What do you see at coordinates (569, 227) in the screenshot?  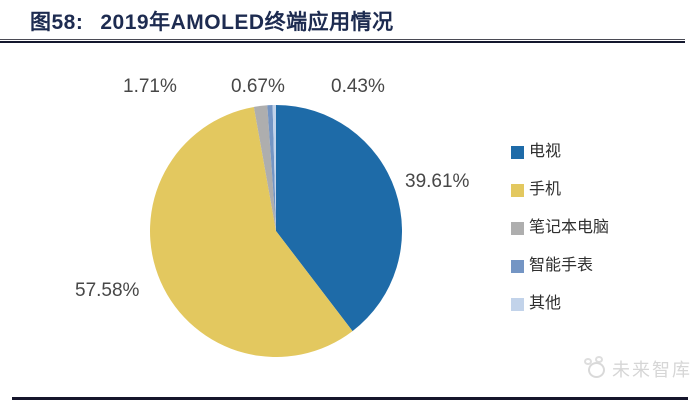 I see `legend-label: 笔记本电脑` at bounding box center [569, 227].